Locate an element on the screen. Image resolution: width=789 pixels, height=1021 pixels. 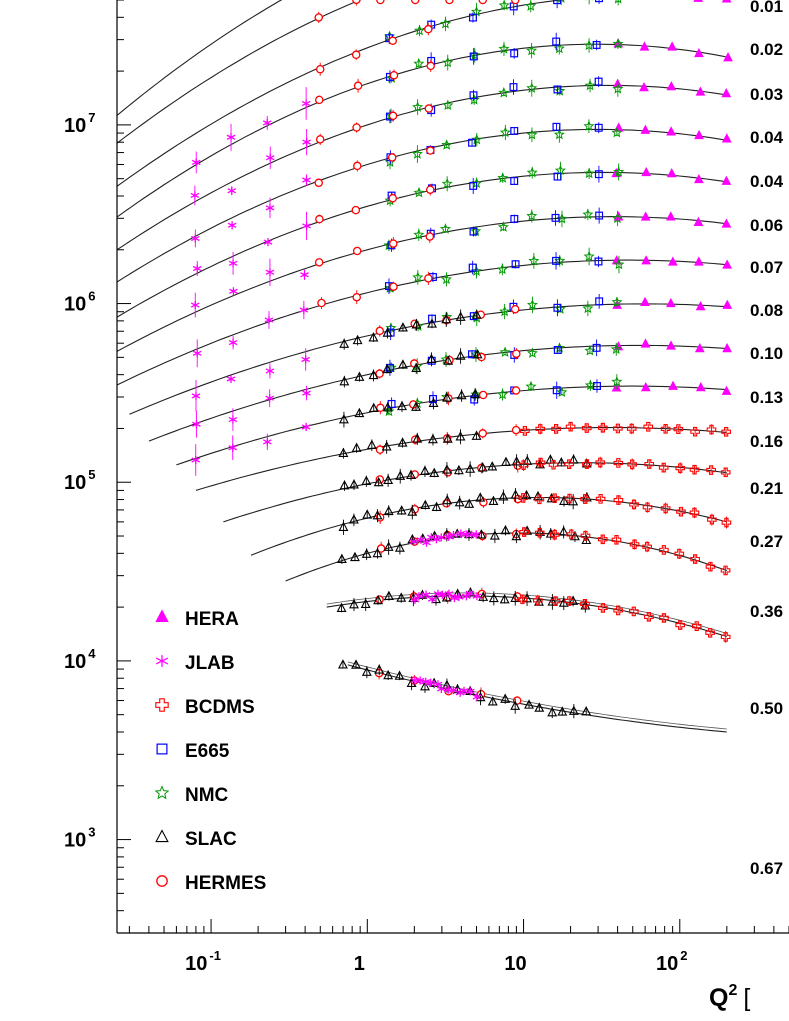
x-tick-exp-3: 2 is located at coordinates (683, 955).